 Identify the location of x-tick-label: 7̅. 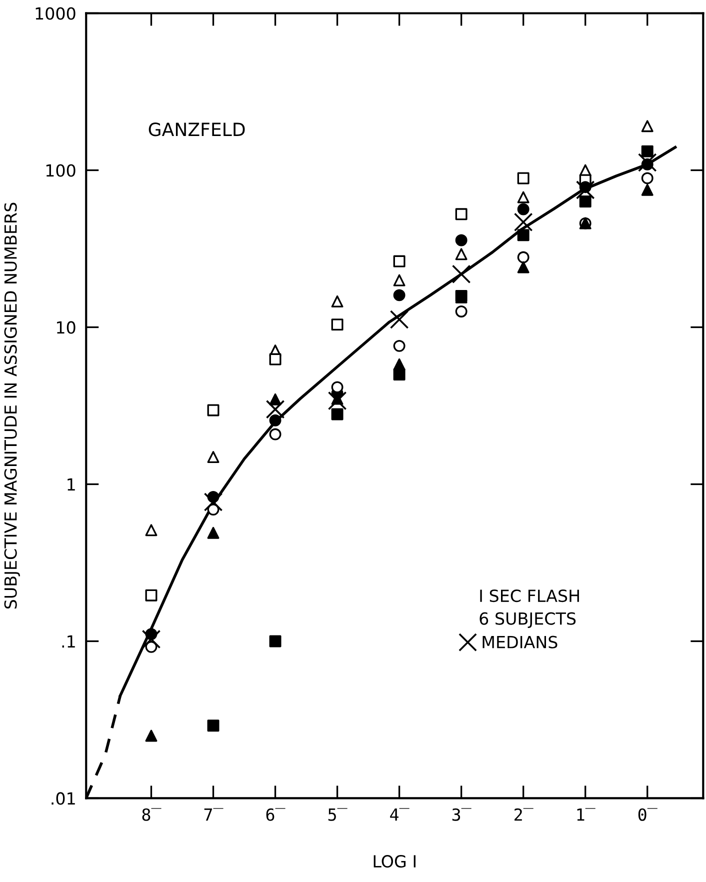
(214, 814).